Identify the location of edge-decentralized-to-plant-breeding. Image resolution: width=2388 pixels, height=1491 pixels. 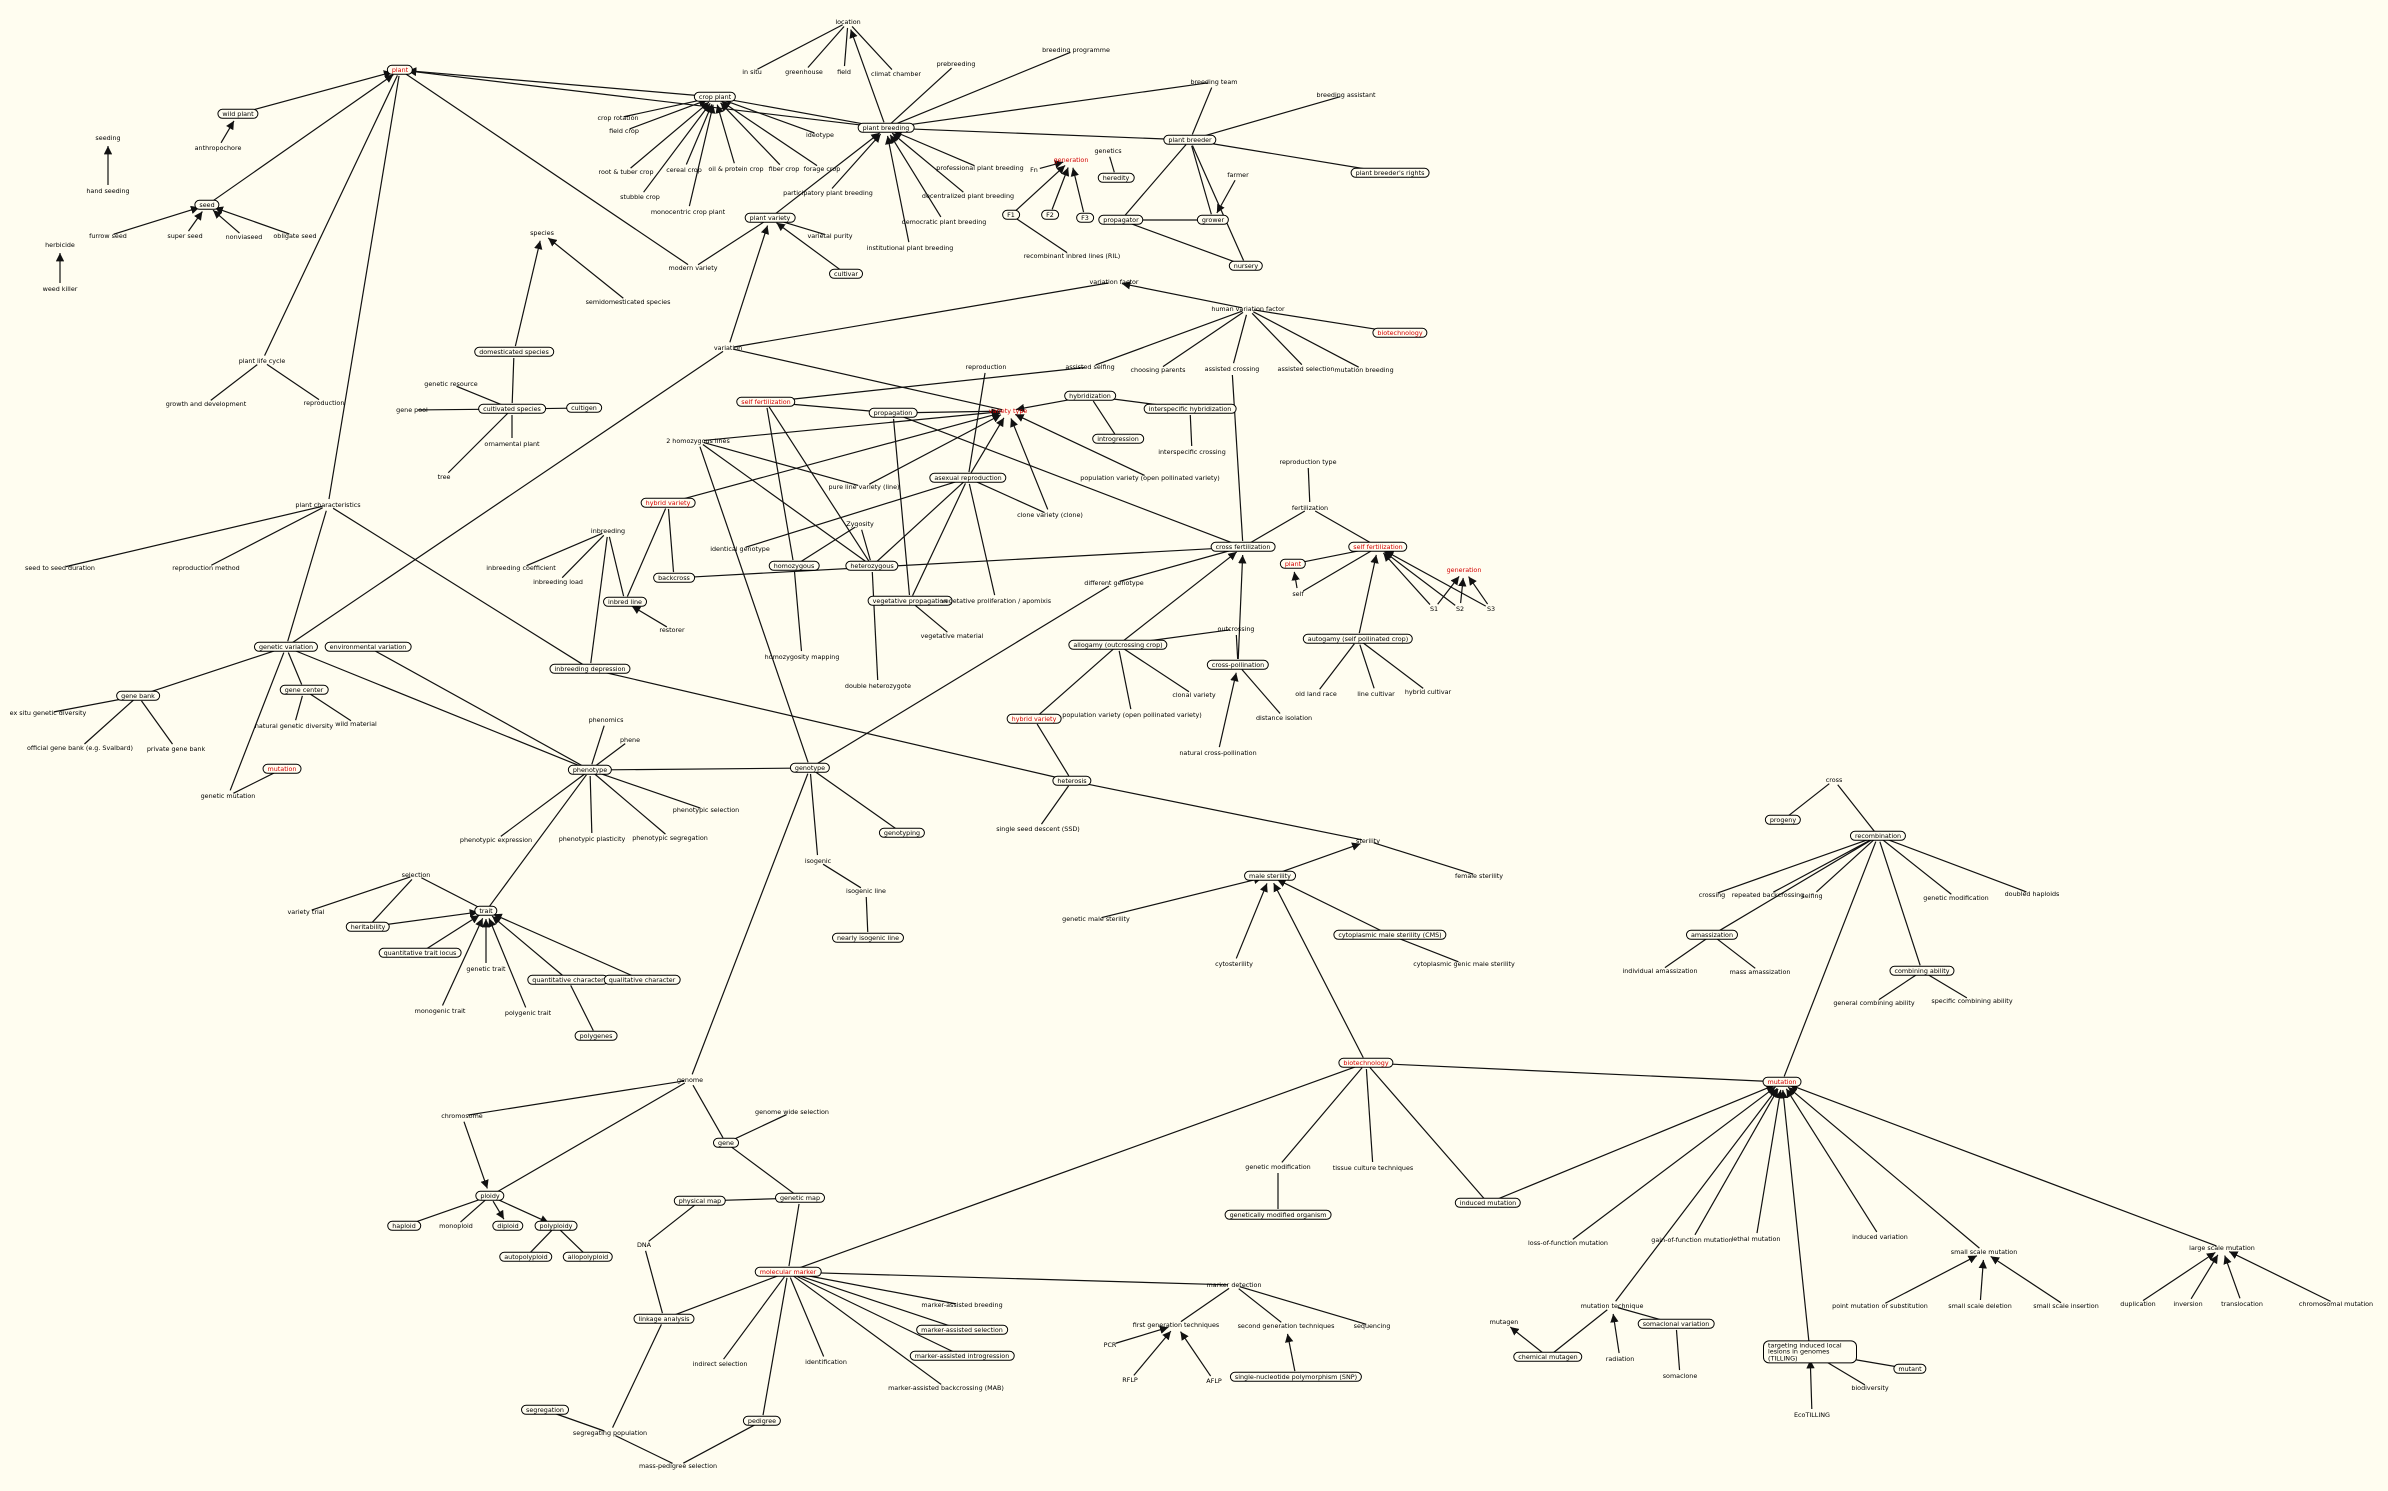
(927, 162).